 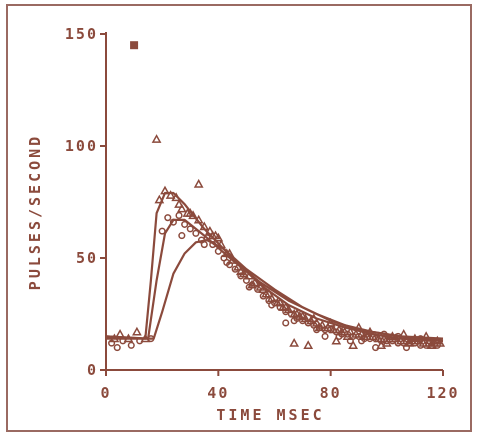 What do you see at coordinates (87, 258) in the screenshot?
I see `y-tick-label: 50` at bounding box center [87, 258].